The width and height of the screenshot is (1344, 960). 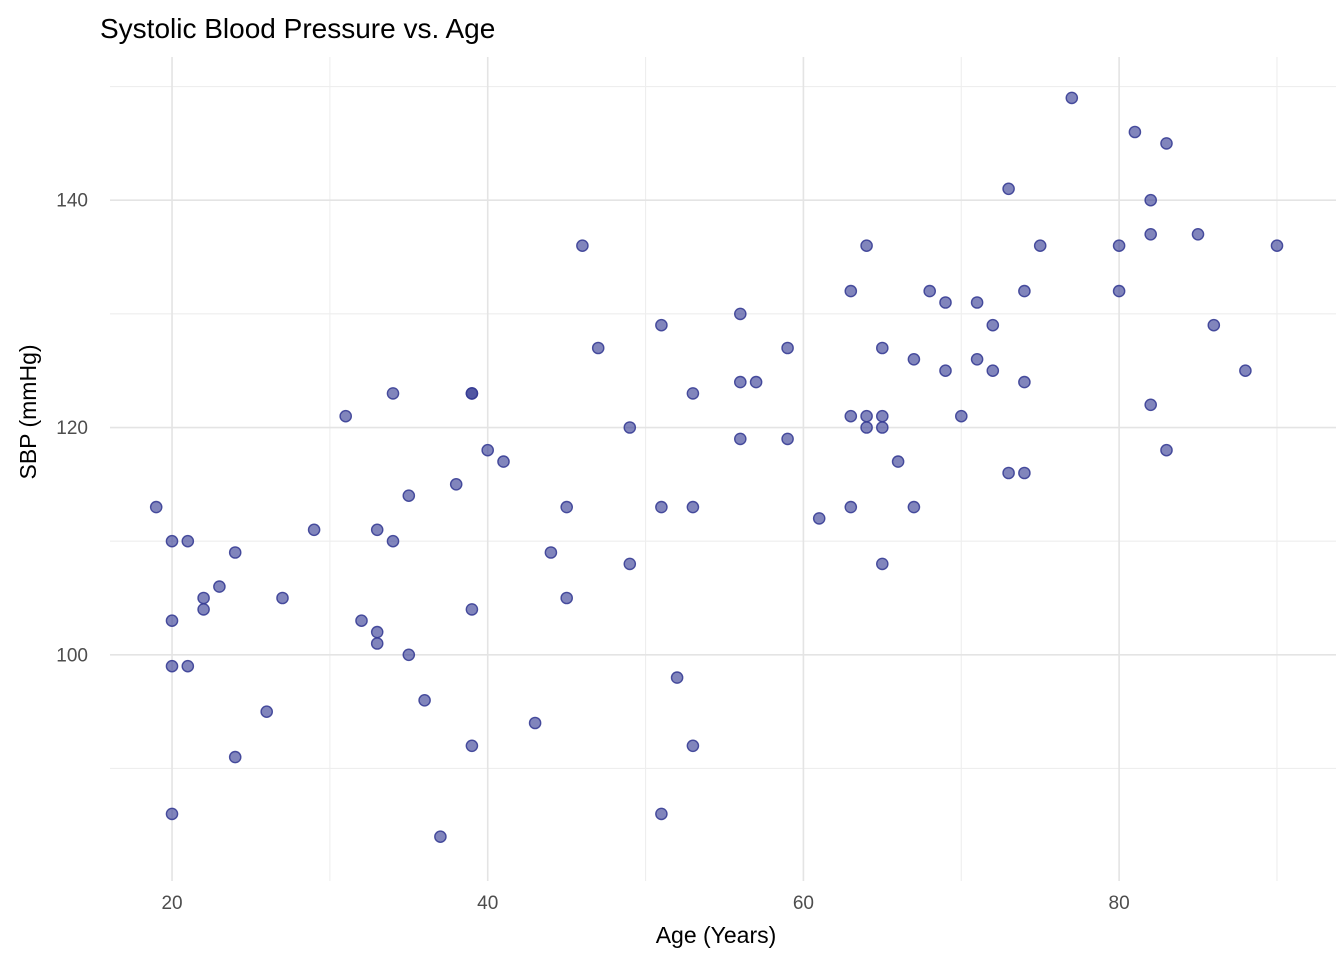 I want to click on y-axis-tick-labels: 100 120 140, so click(x=72, y=429).